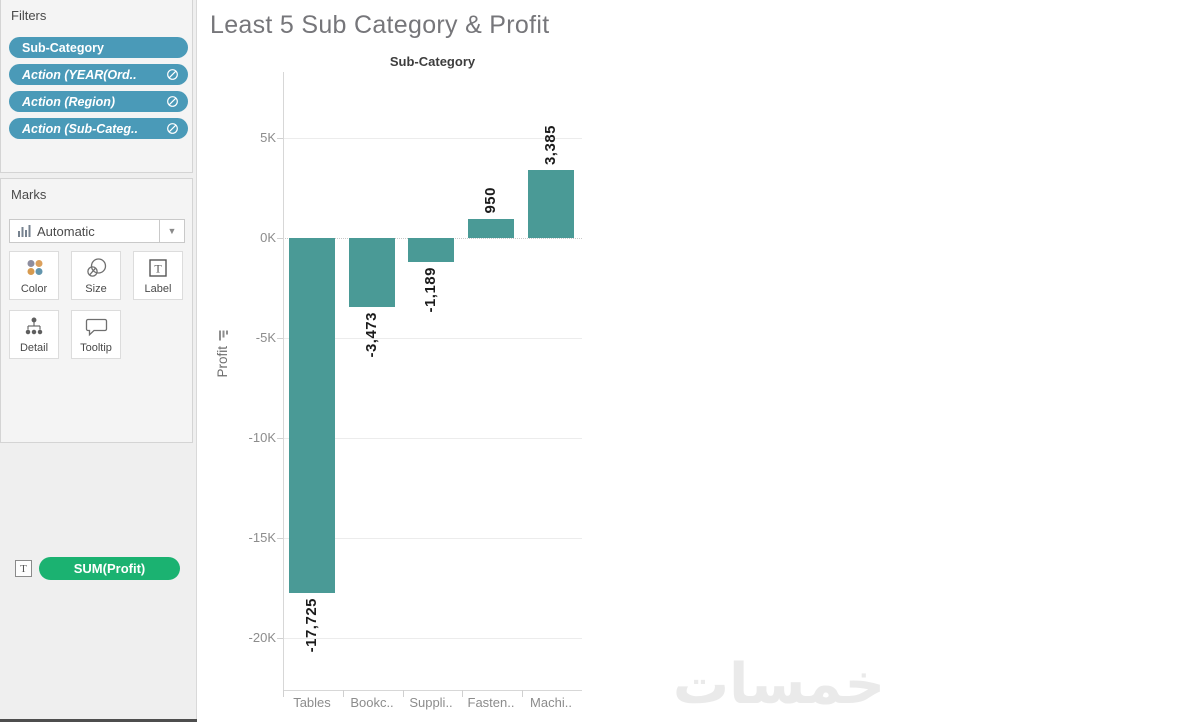  What do you see at coordinates (222, 362) in the screenshot?
I see `y-axis-label-text: Profit` at bounding box center [222, 362].